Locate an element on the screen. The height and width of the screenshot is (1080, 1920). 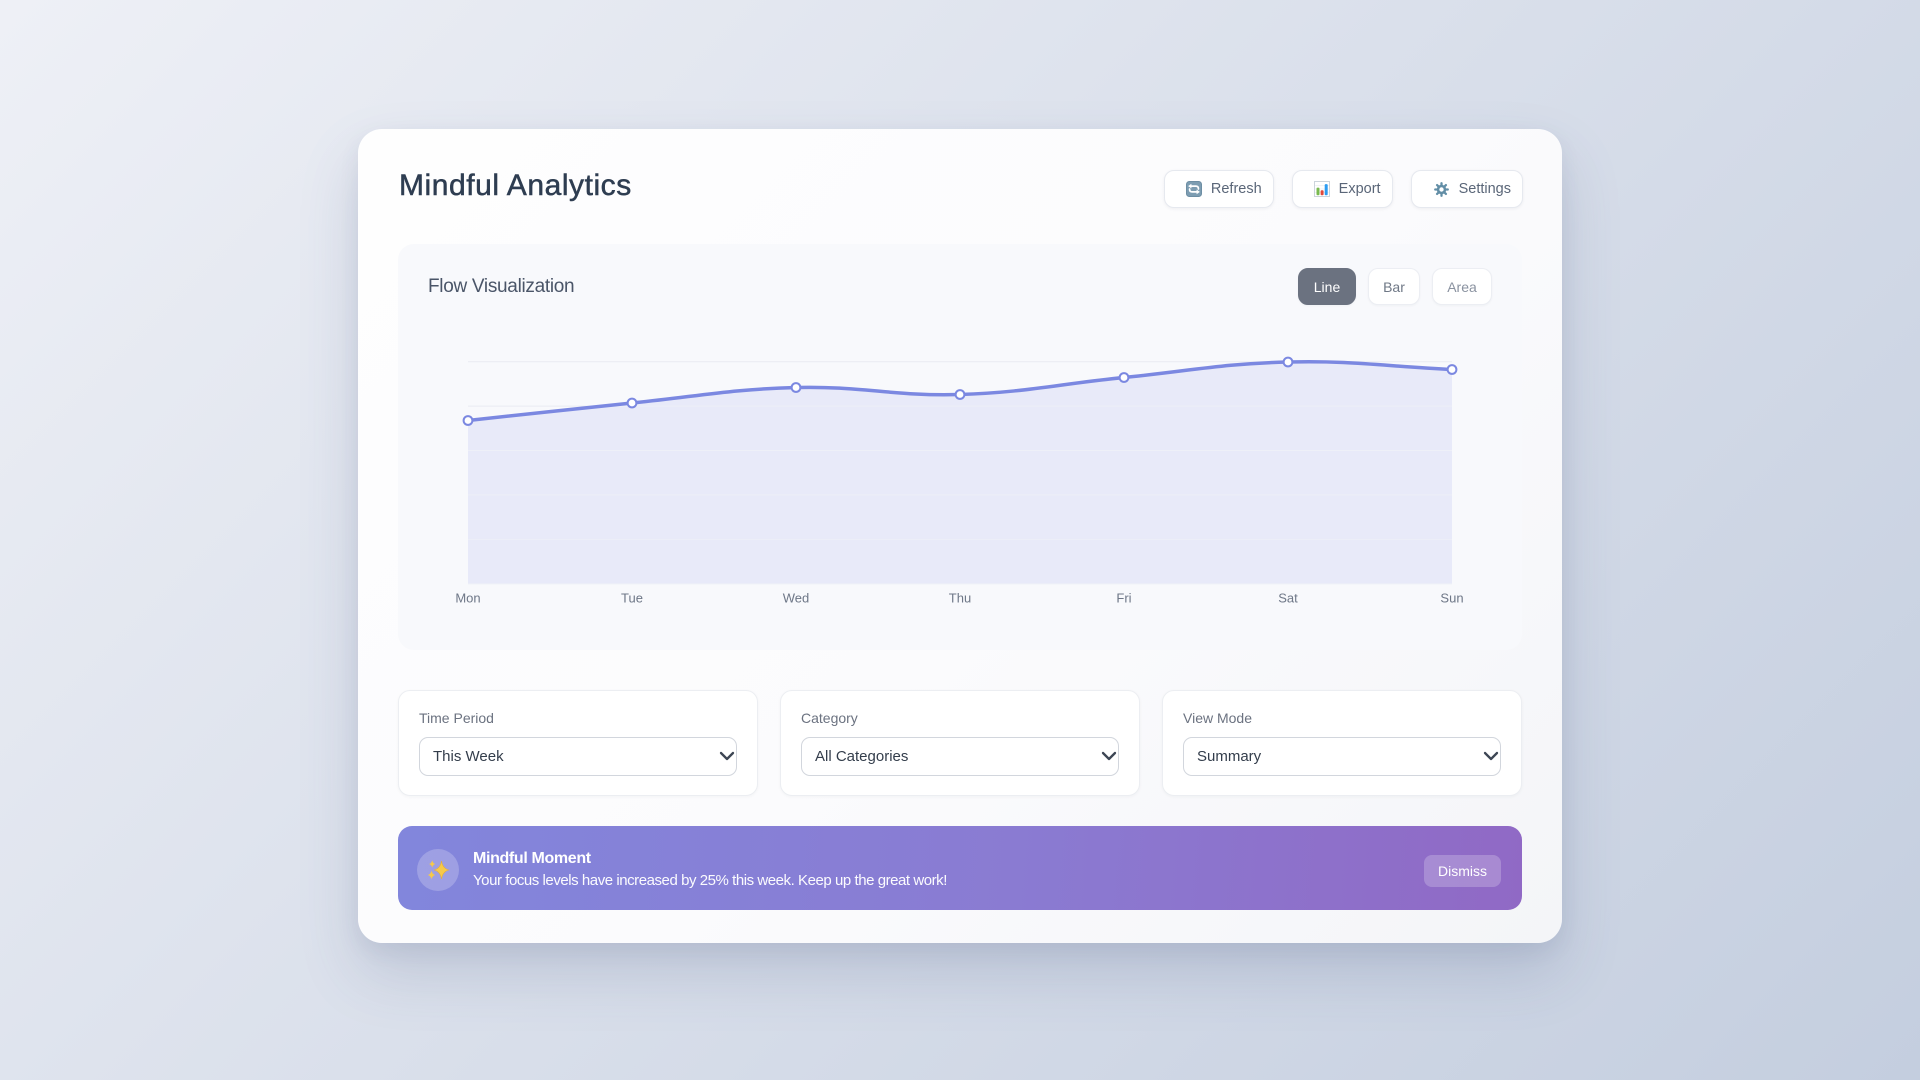
svg-text: Sat is located at coordinates (1288, 598).